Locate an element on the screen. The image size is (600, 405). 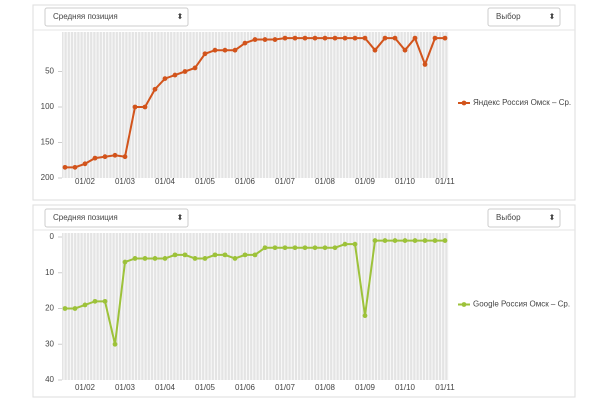
y-tick-label: 200 is located at coordinates (48, 177).